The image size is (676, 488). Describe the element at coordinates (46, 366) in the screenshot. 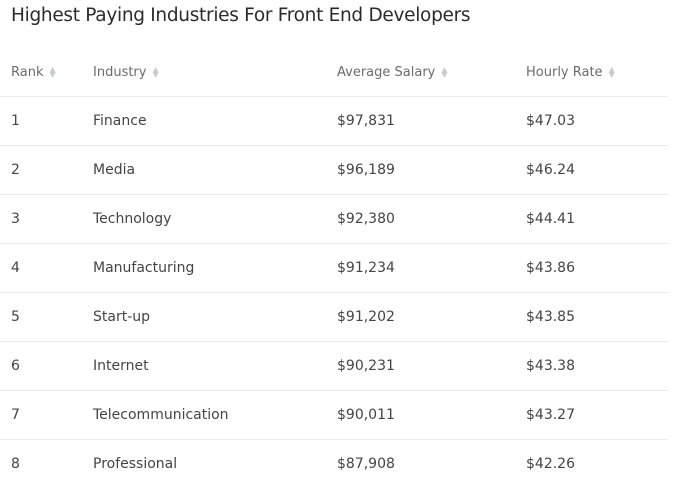

I see `cell-rank: 6` at that location.